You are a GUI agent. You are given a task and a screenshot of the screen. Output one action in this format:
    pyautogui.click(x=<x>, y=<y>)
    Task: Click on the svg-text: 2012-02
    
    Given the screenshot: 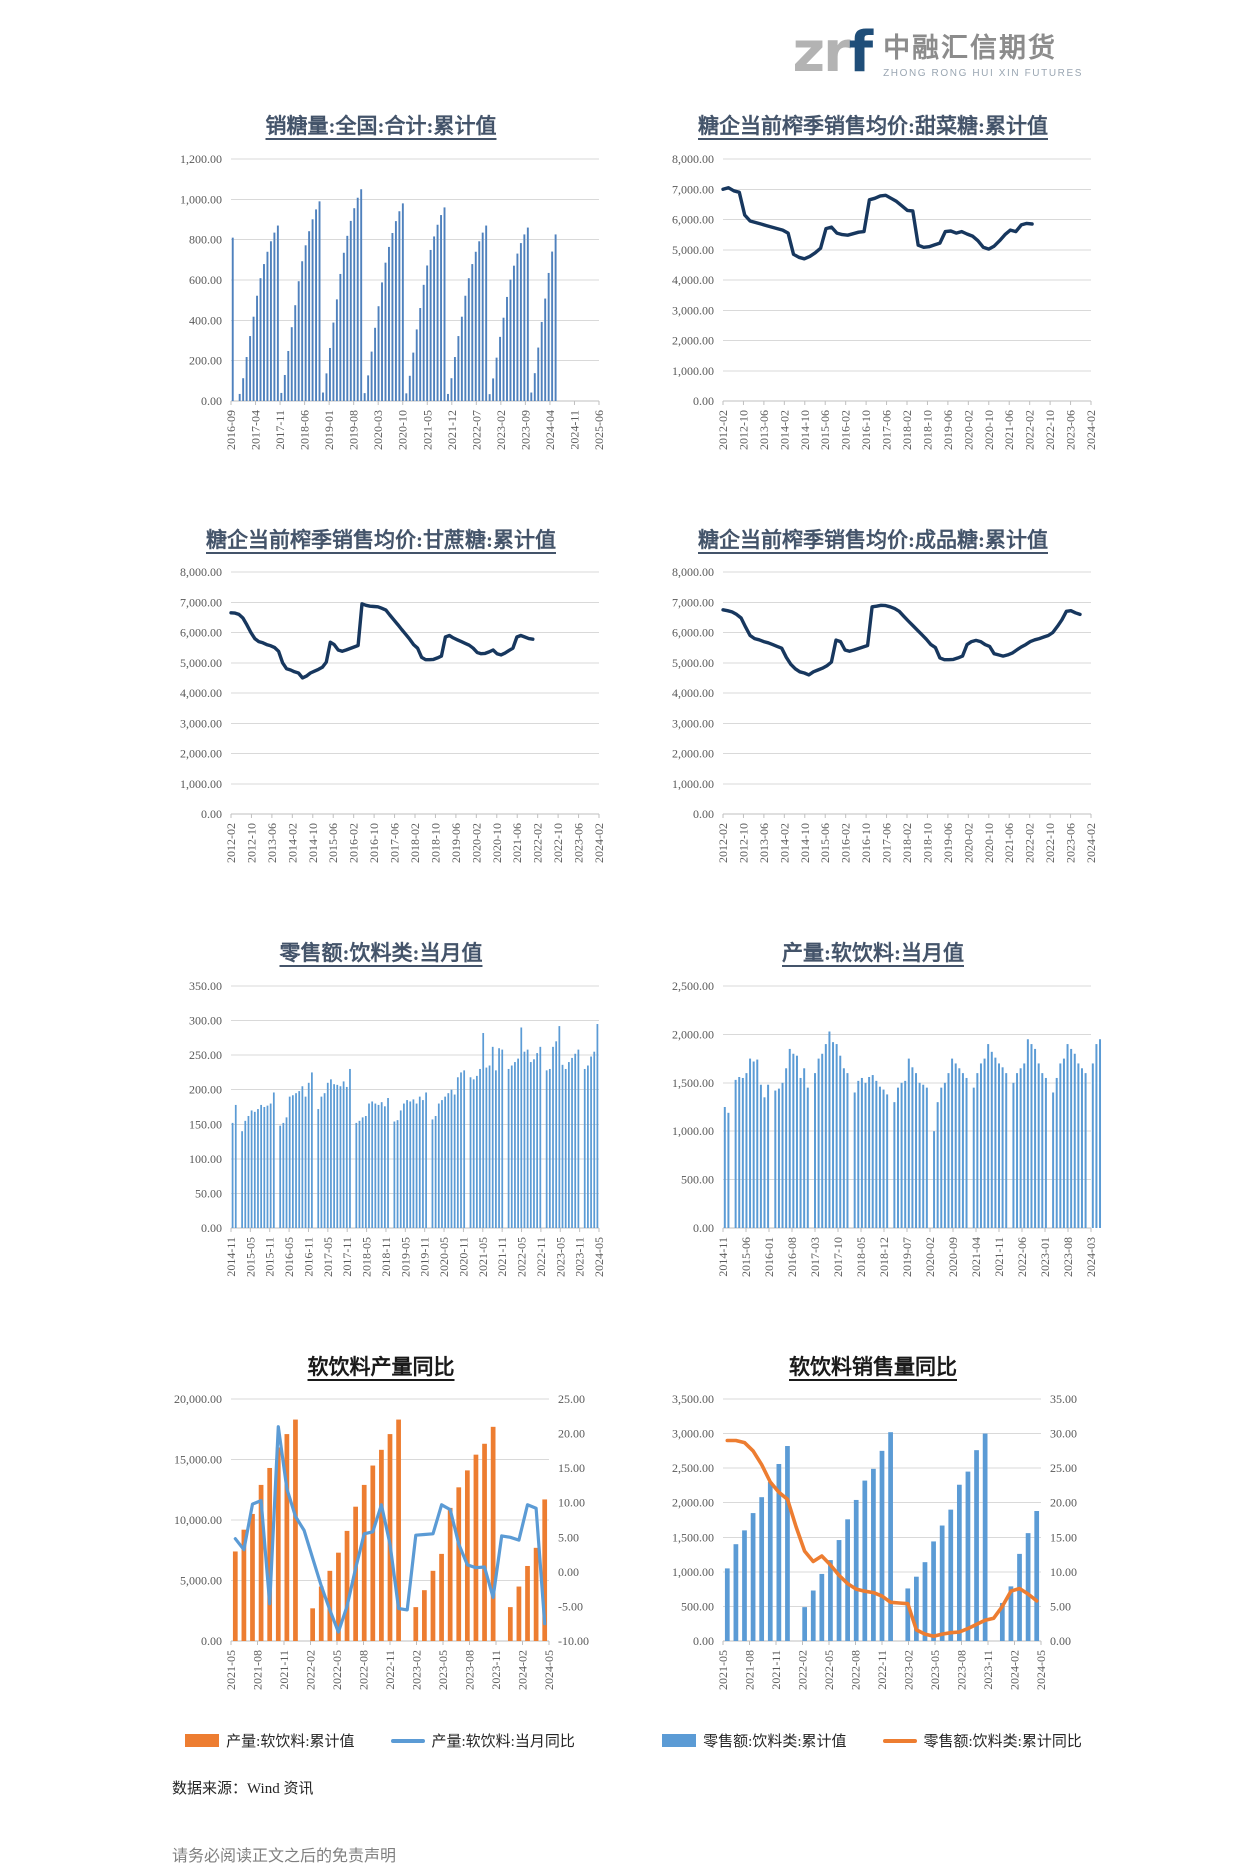 What is the action you would take?
    pyautogui.click(x=723, y=843)
    